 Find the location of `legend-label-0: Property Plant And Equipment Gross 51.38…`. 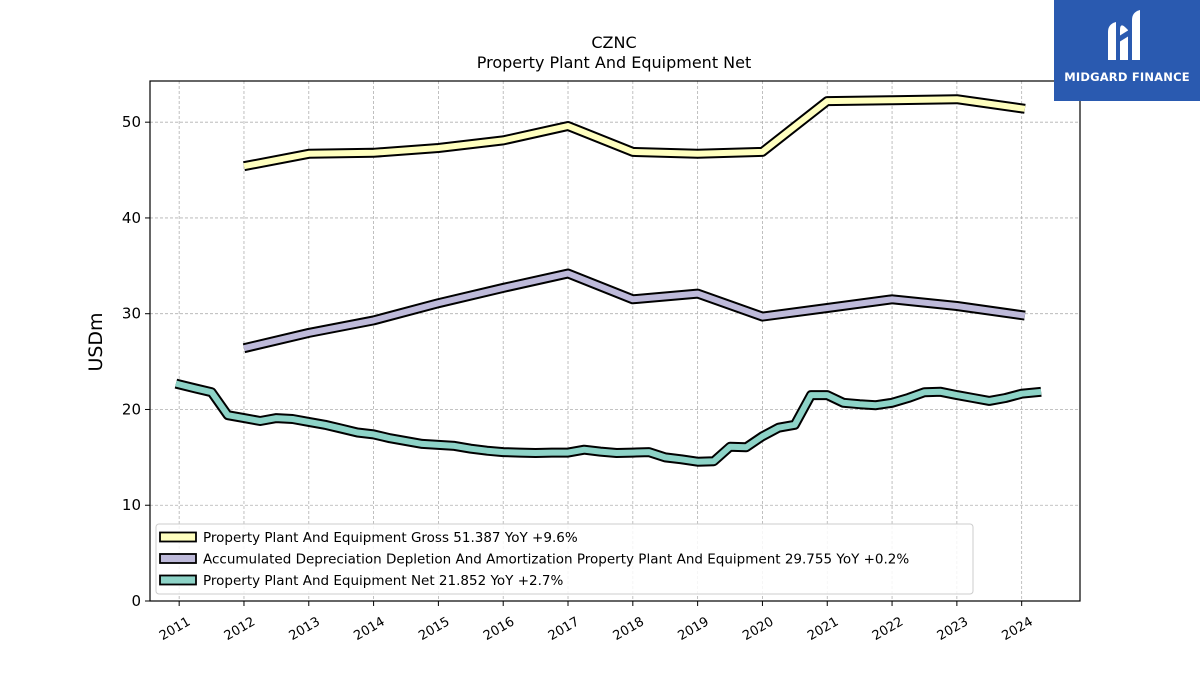

legend-label-0: Property Plant And Equipment Gross 51.38… is located at coordinates (390, 538).